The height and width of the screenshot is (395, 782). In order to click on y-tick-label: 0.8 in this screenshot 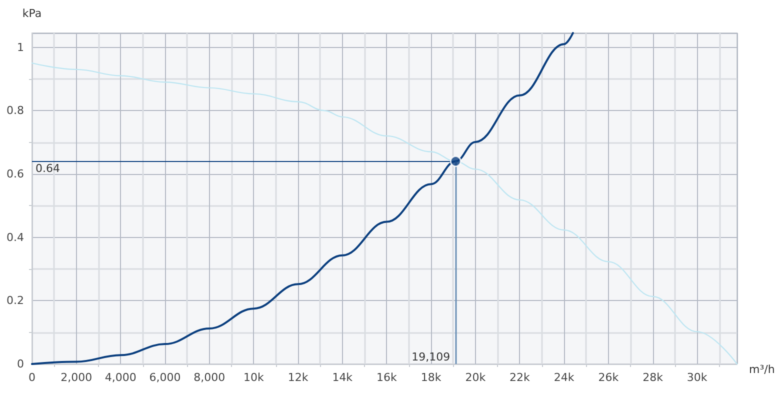, I will do `click(15, 111)`.